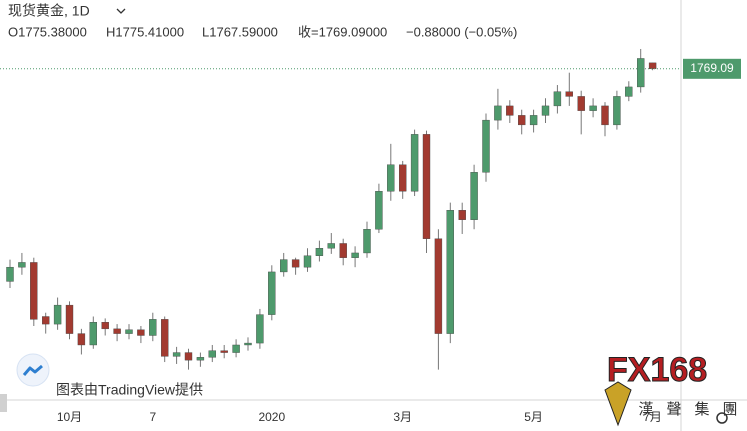 The width and height of the screenshot is (747, 431). I want to click on watermark-subtitle: 漢聲集團, so click(687, 409).